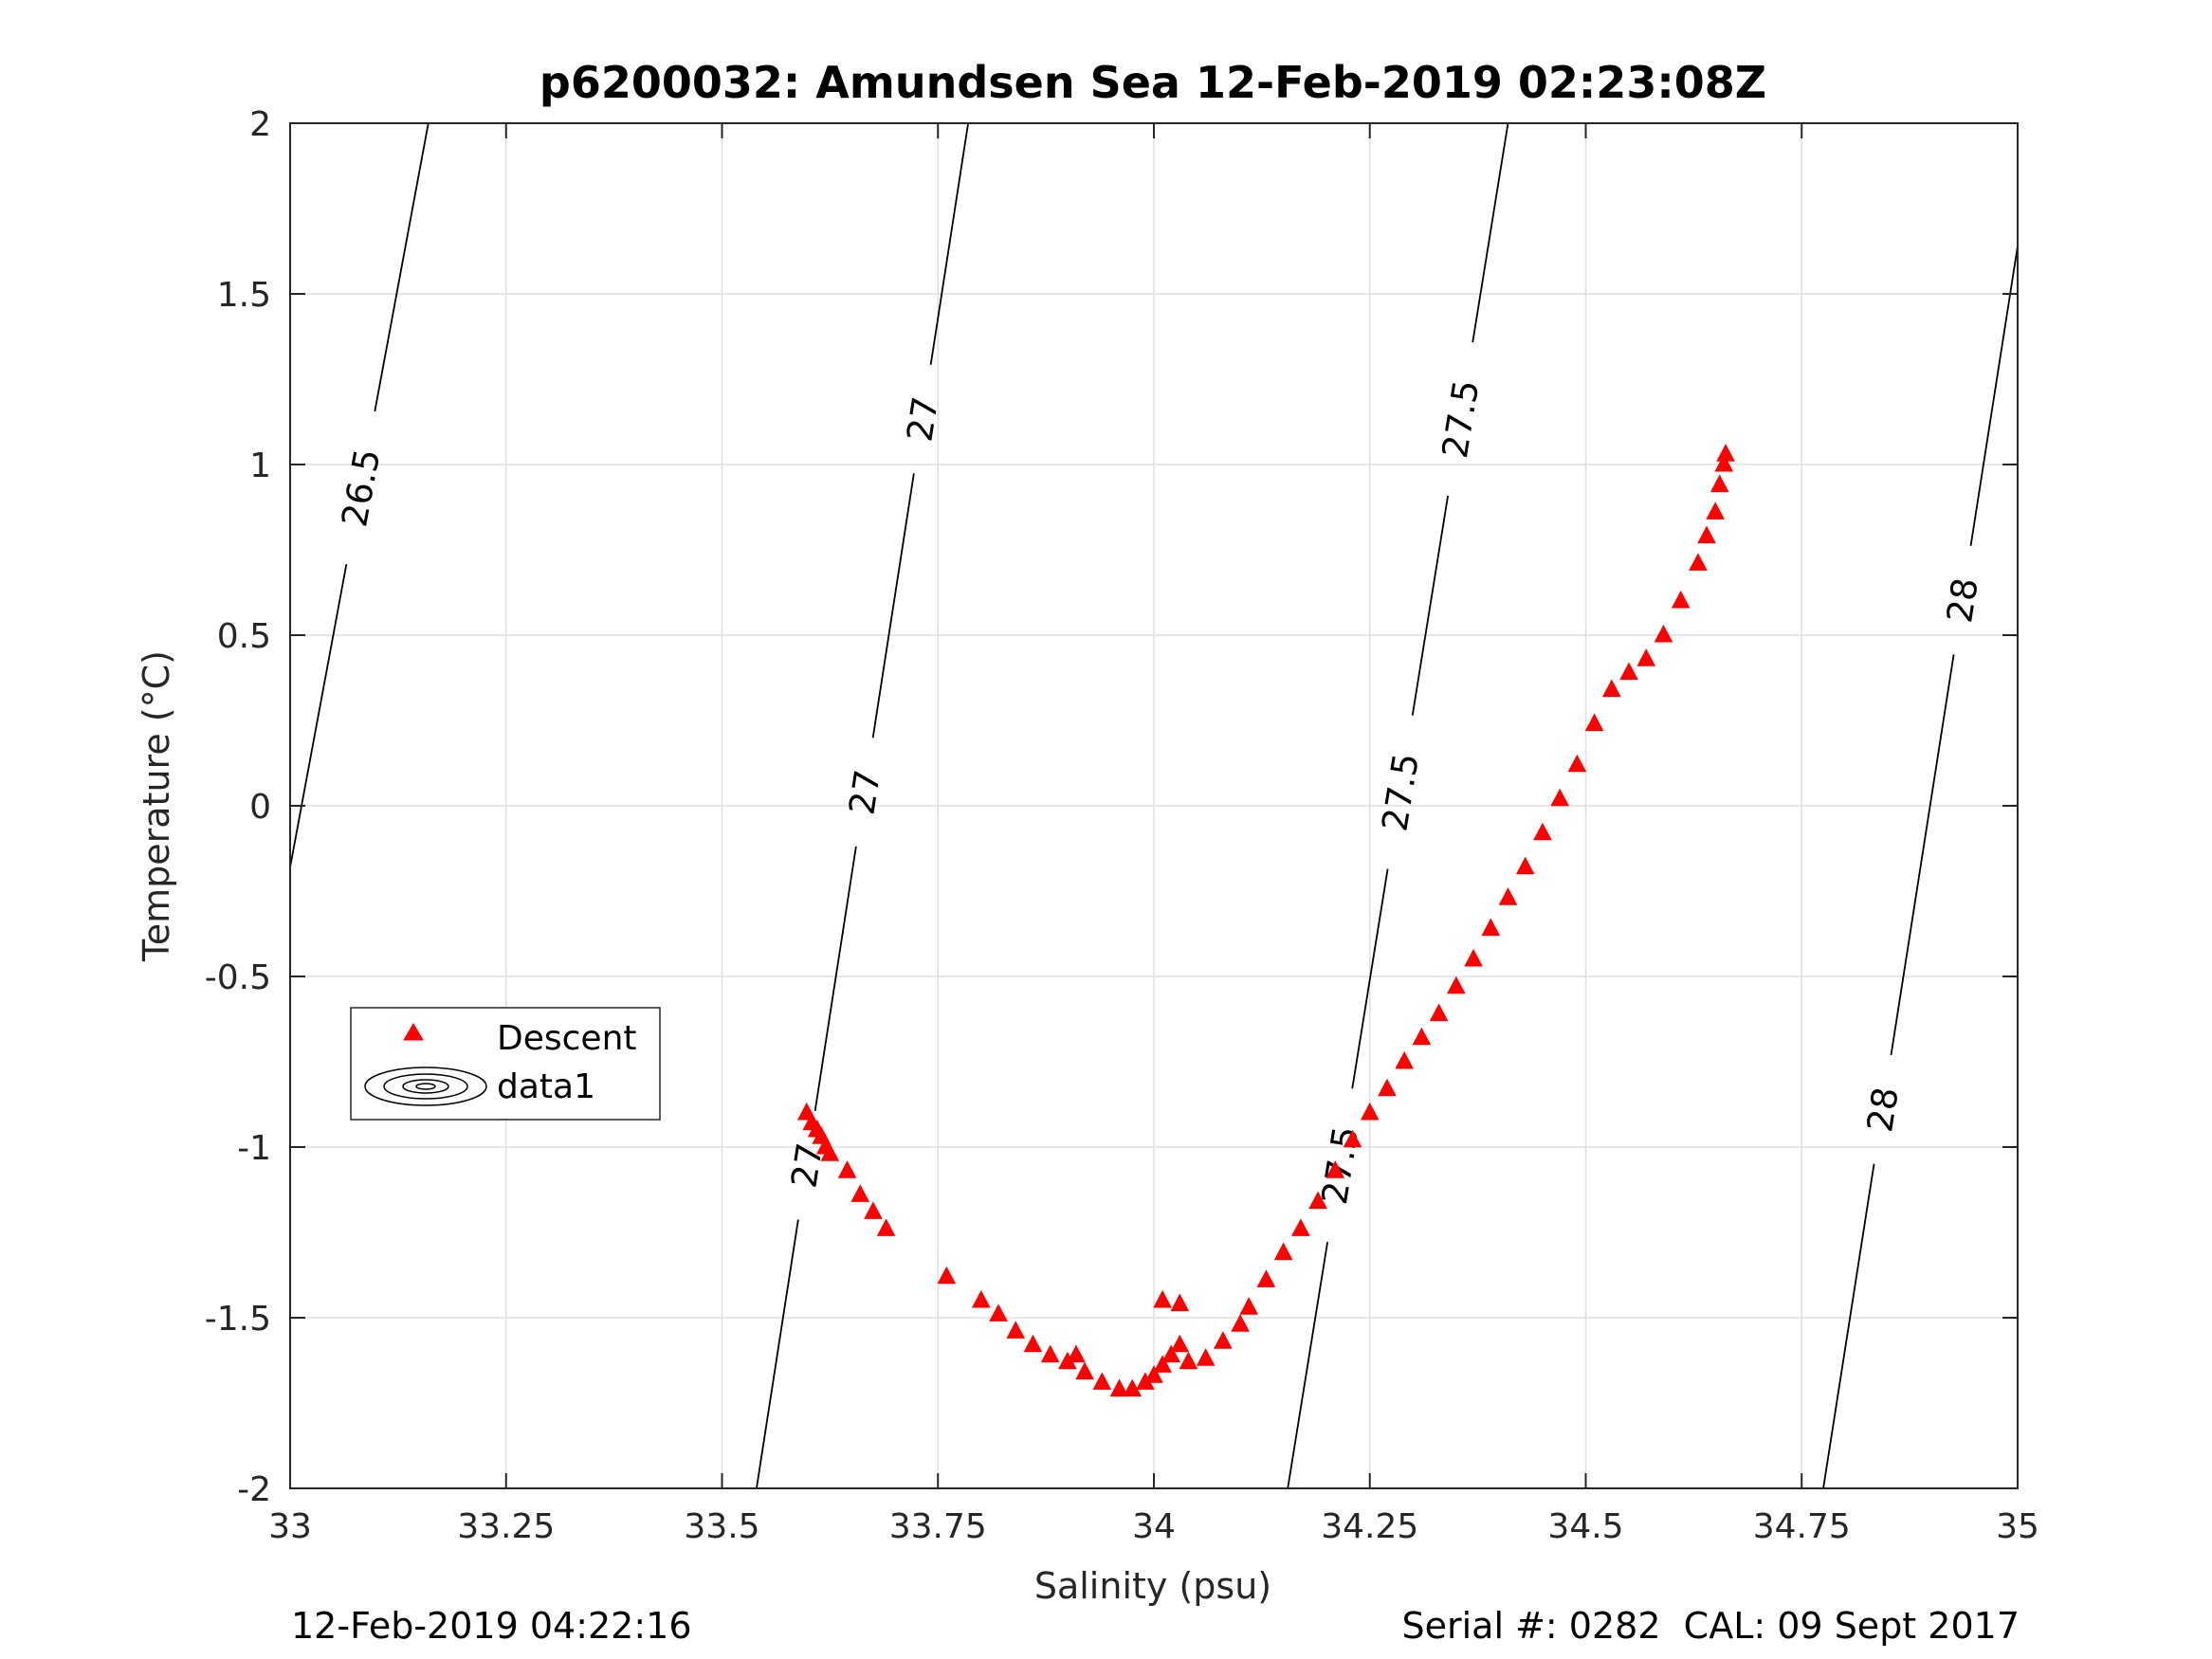  What do you see at coordinates (254, 1148) in the screenshot?
I see `y-tick-label: -1` at bounding box center [254, 1148].